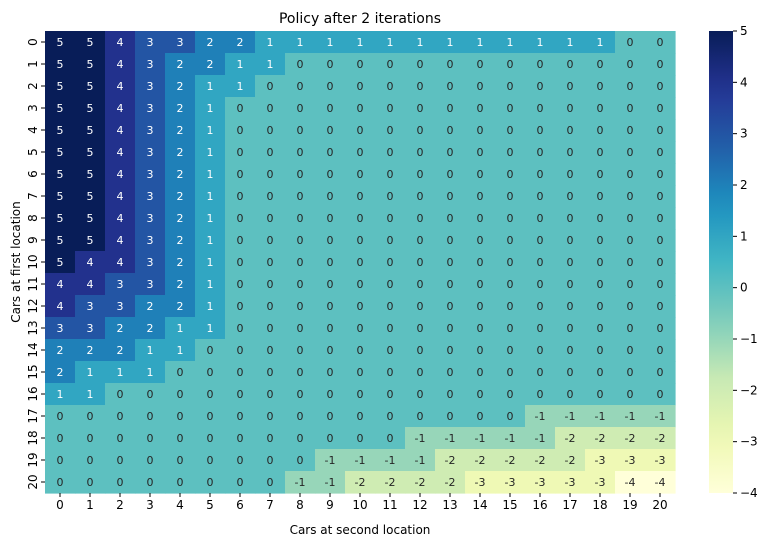 This screenshot has width=775, height=547. Describe the element at coordinates (90, 505) in the screenshot. I see `x-tick-label: 1` at that location.